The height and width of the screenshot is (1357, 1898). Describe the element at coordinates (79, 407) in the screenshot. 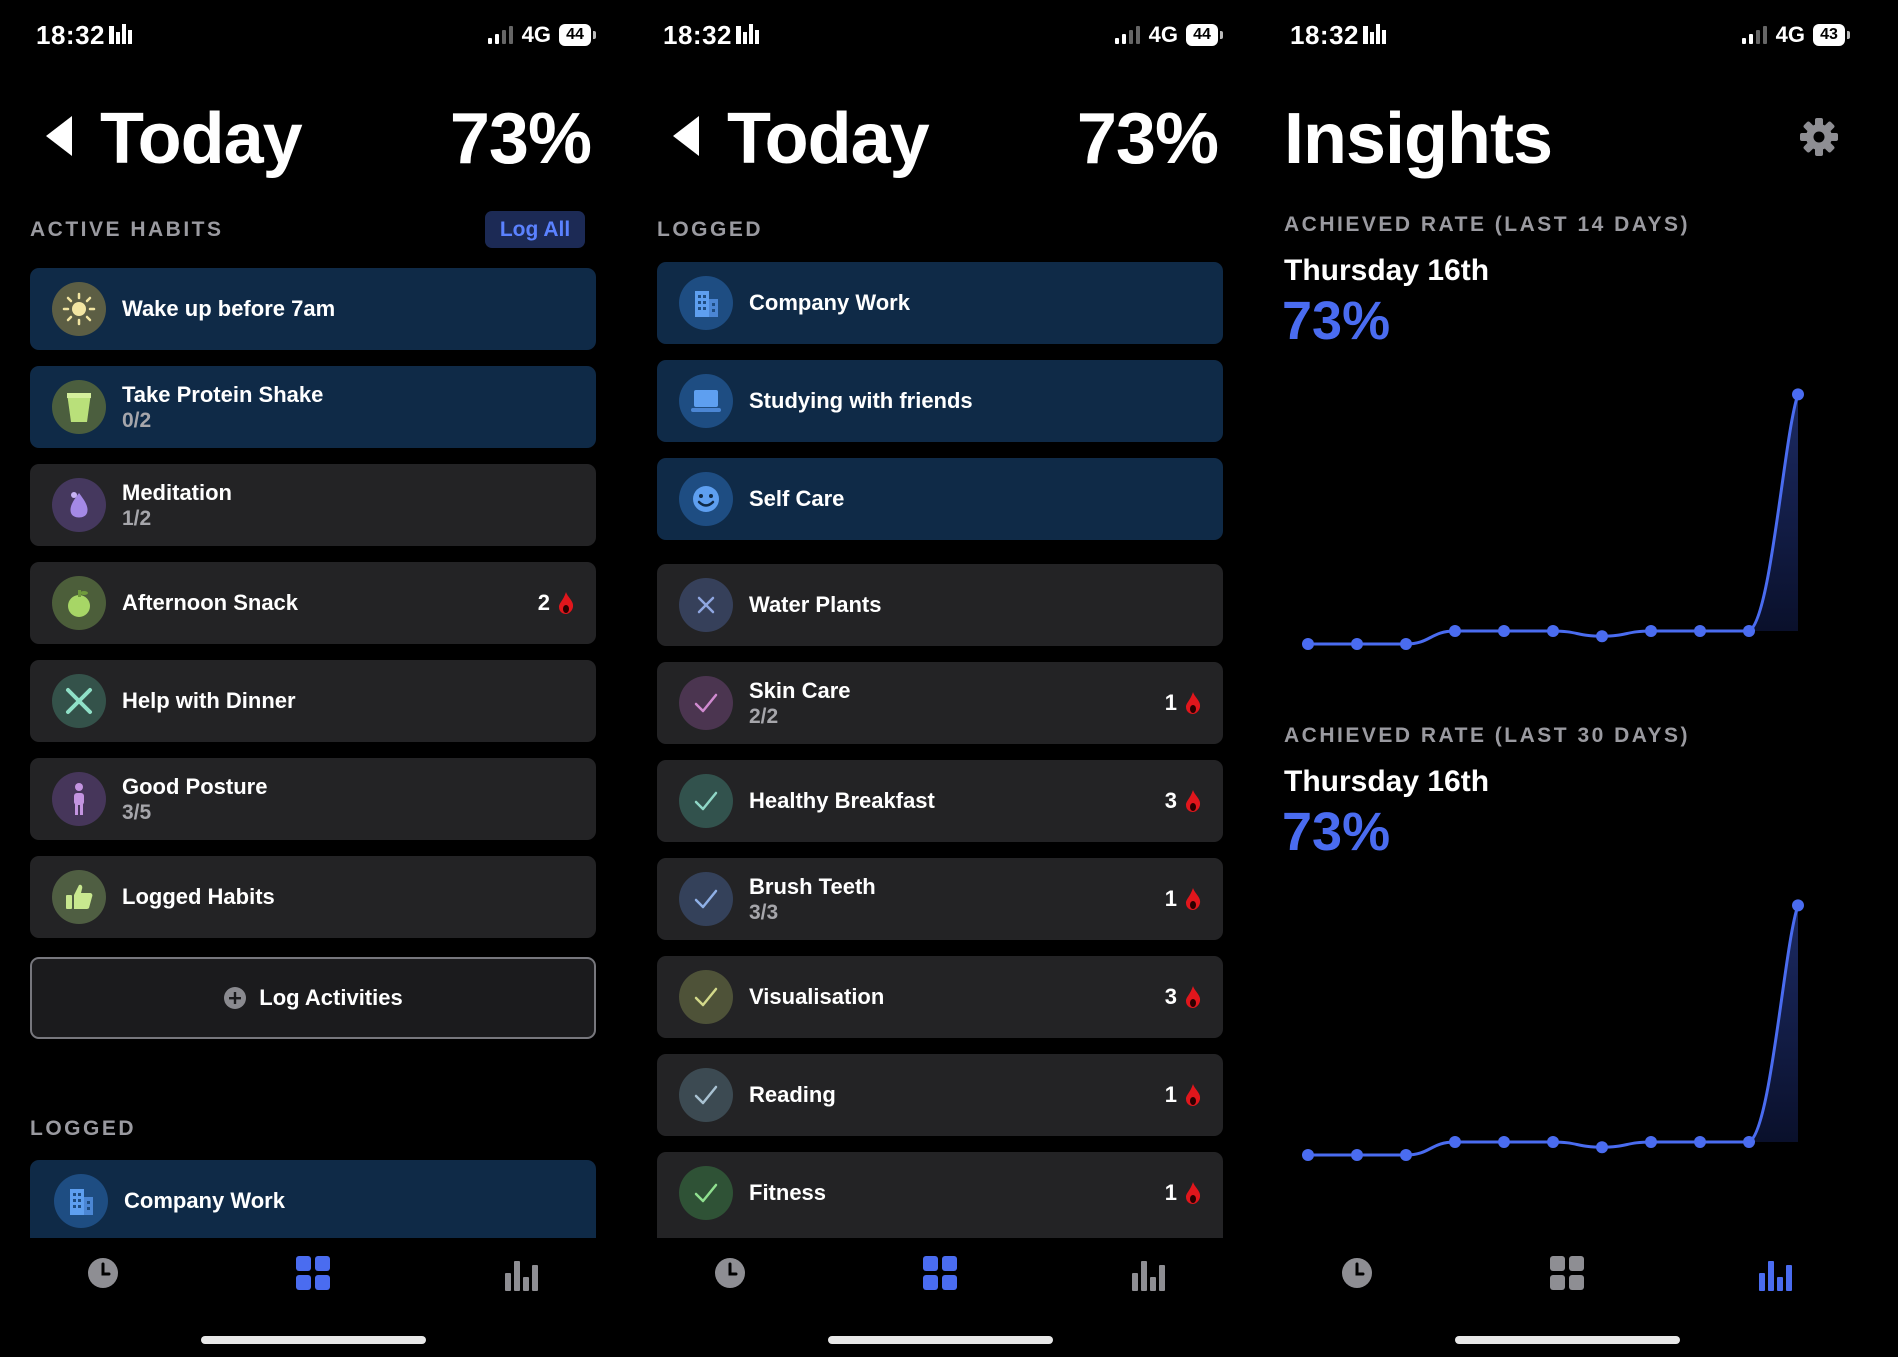

I see `cup-icon` at that location.